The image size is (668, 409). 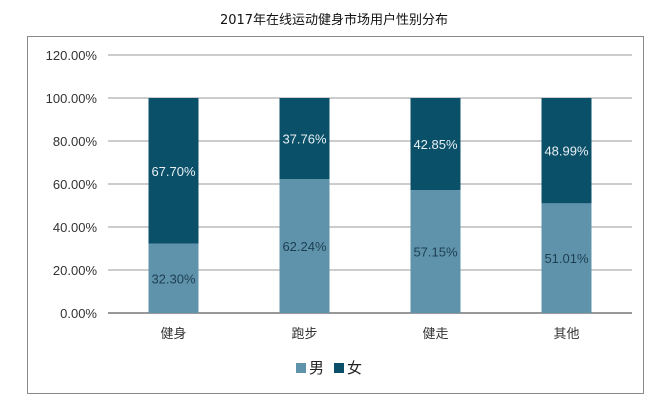 I want to click on y-tick-label: 80.00%, so click(x=75, y=141).